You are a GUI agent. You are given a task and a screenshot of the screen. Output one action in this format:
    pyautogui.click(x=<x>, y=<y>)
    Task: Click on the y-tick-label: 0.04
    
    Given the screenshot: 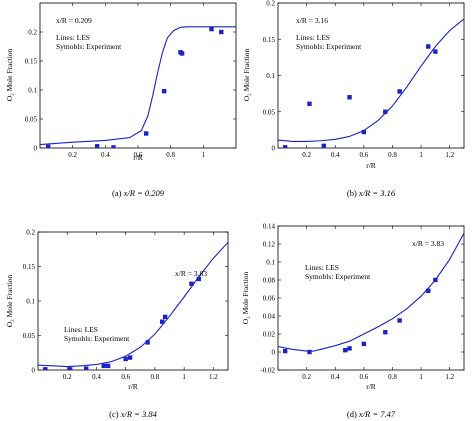 What is the action you would take?
    pyautogui.click(x=269, y=317)
    